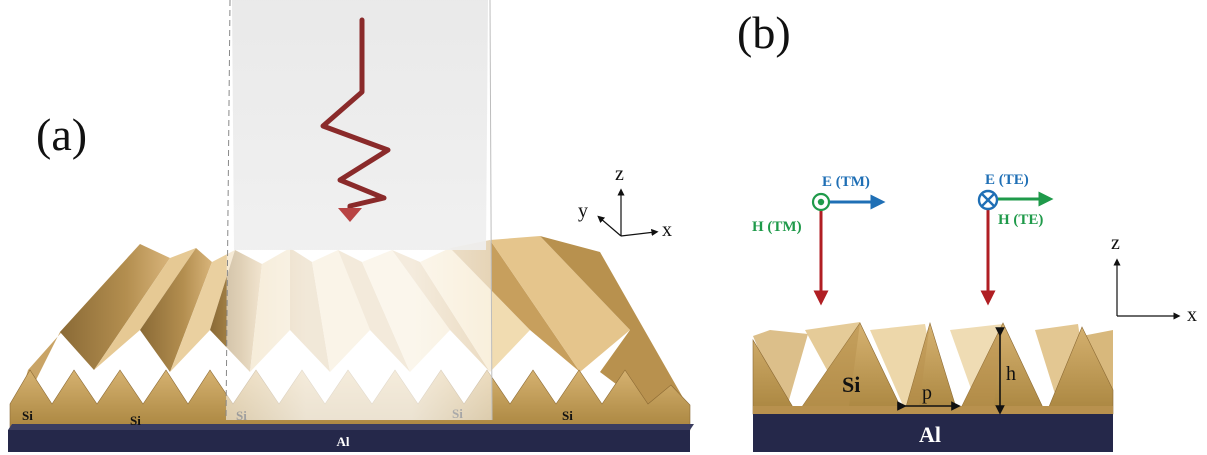  What do you see at coordinates (1020, 220) in the screenshot?
I see `h-te-label: H (TE)` at bounding box center [1020, 220].